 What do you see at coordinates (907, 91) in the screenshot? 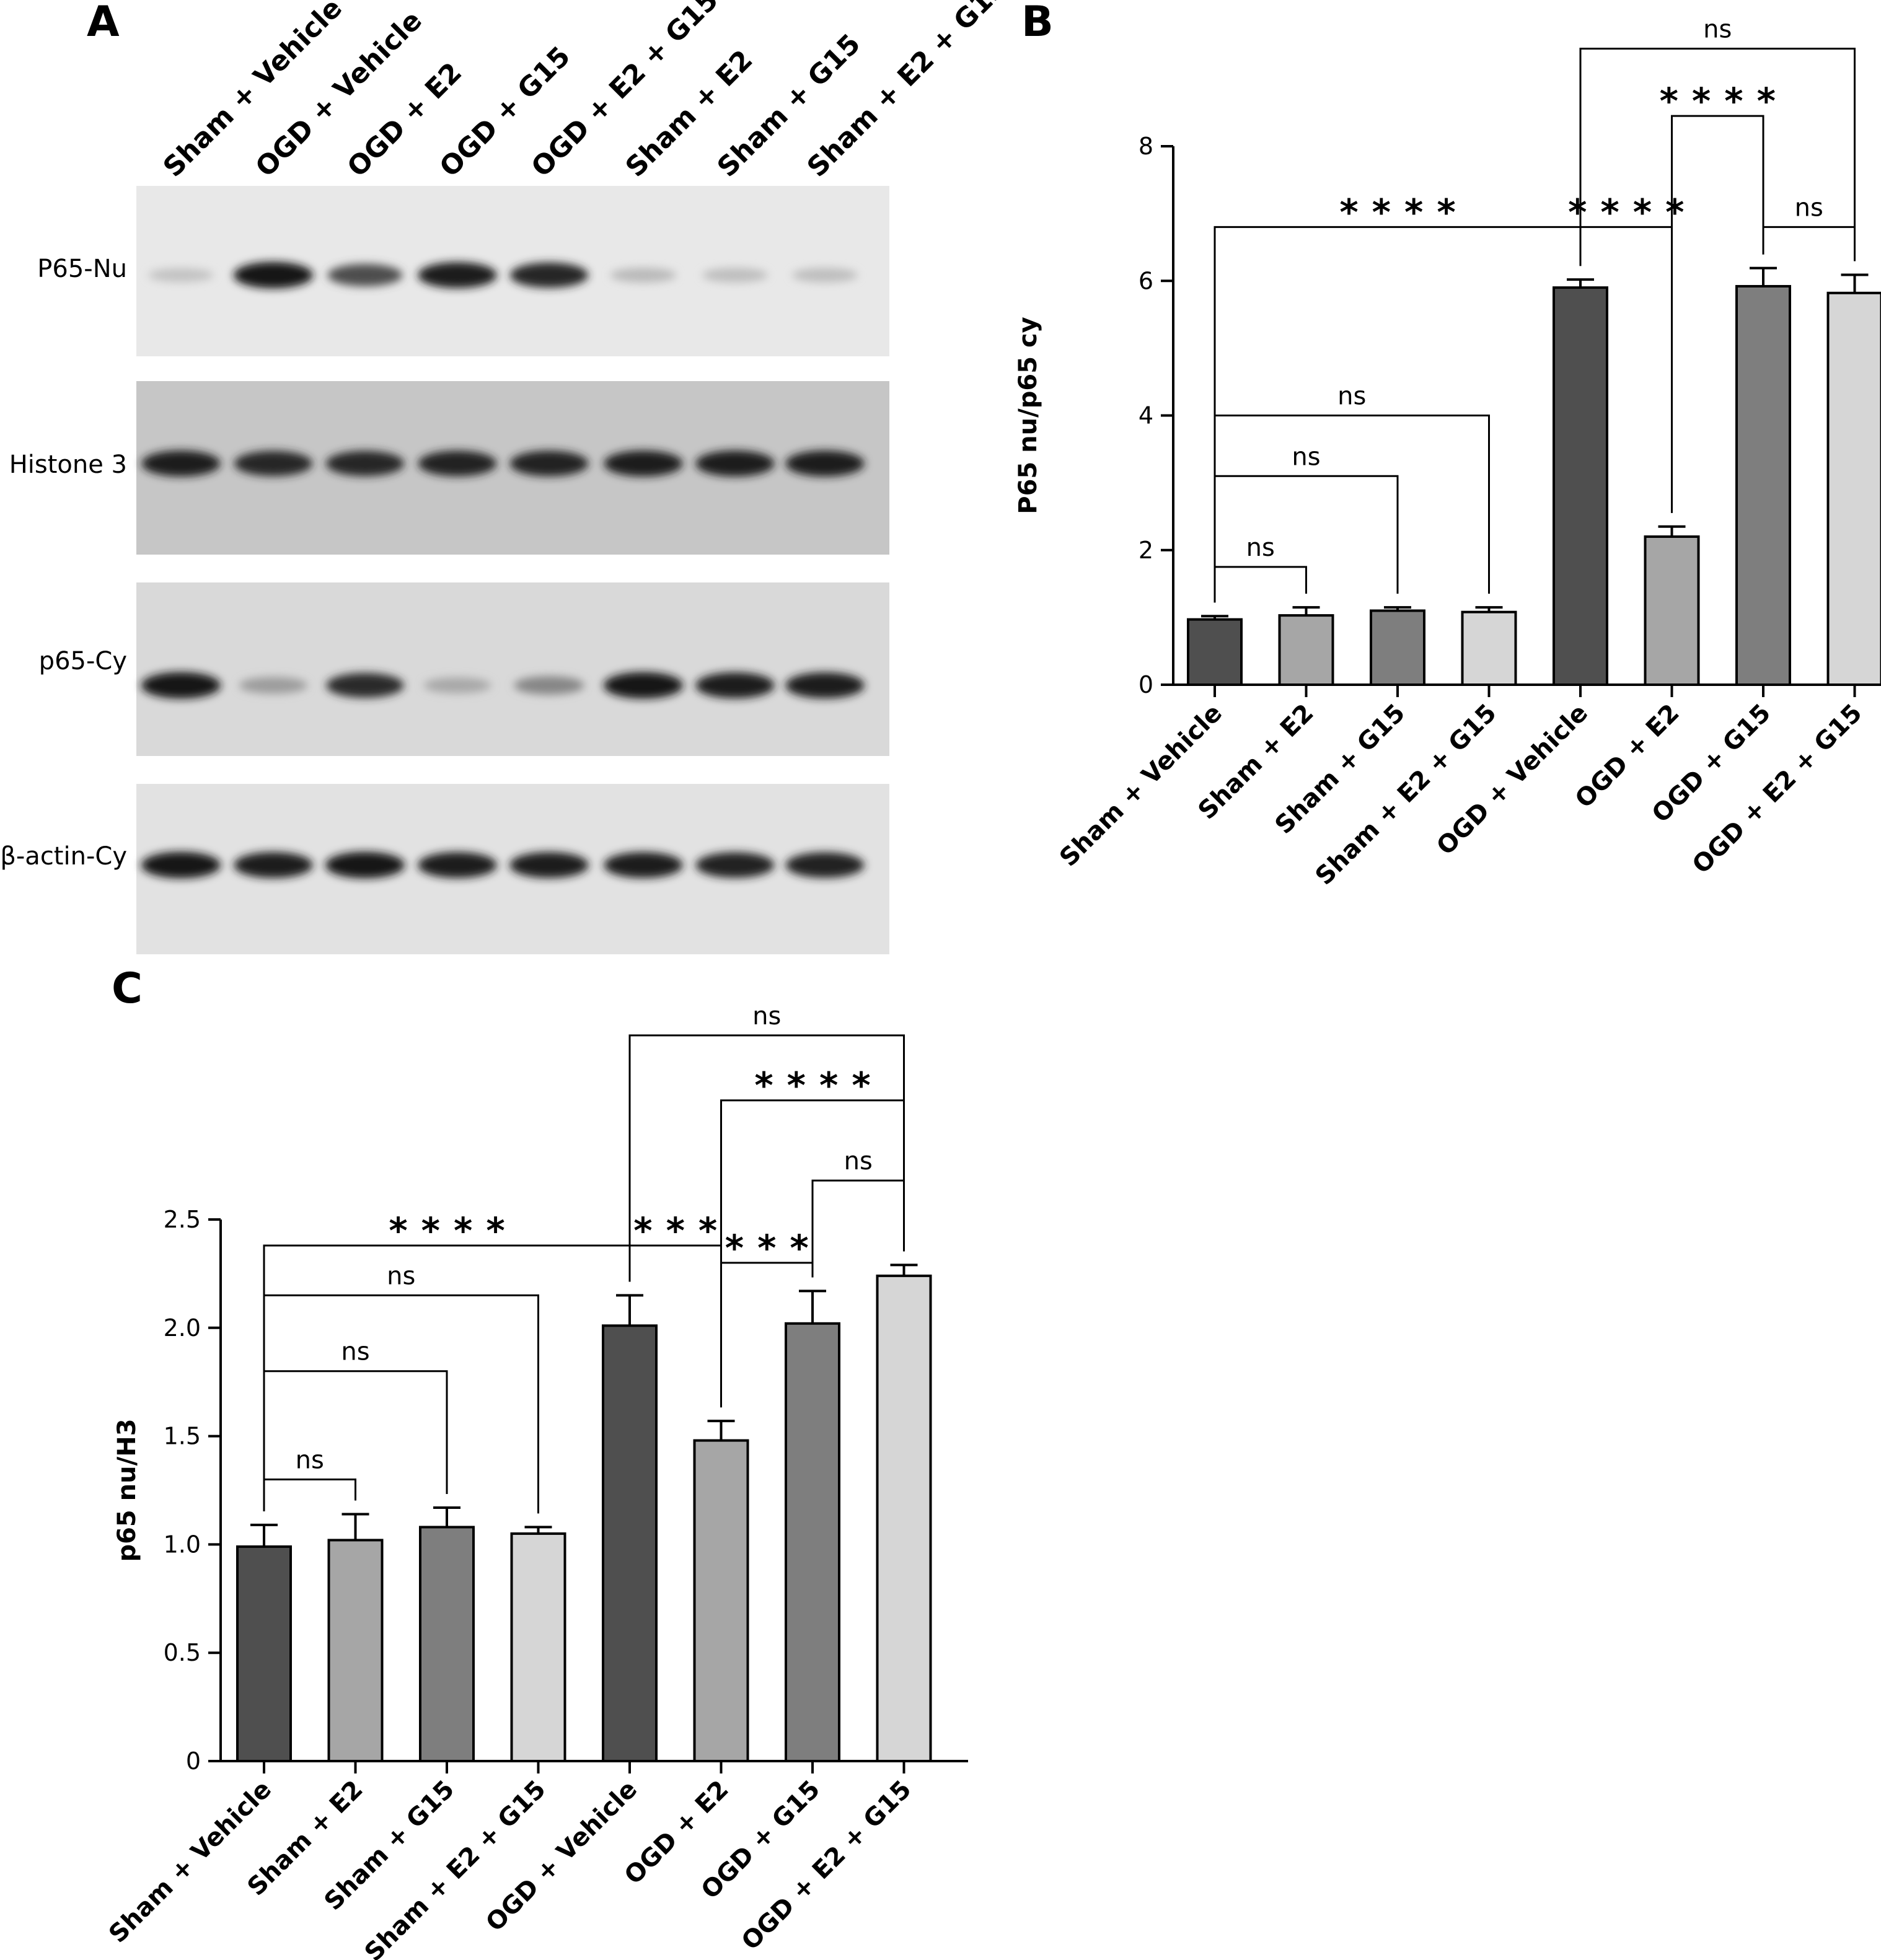
I see `lane-label: Sham + E2 + G15` at bounding box center [907, 91].